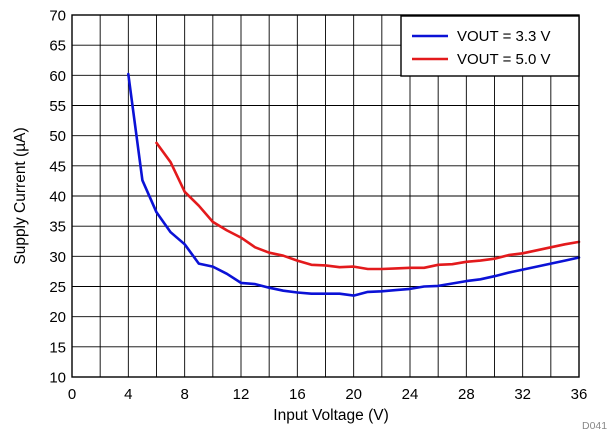 The image size is (611, 432). Describe the element at coordinates (57, 16) in the screenshot. I see `y-tick-label: 70` at that location.